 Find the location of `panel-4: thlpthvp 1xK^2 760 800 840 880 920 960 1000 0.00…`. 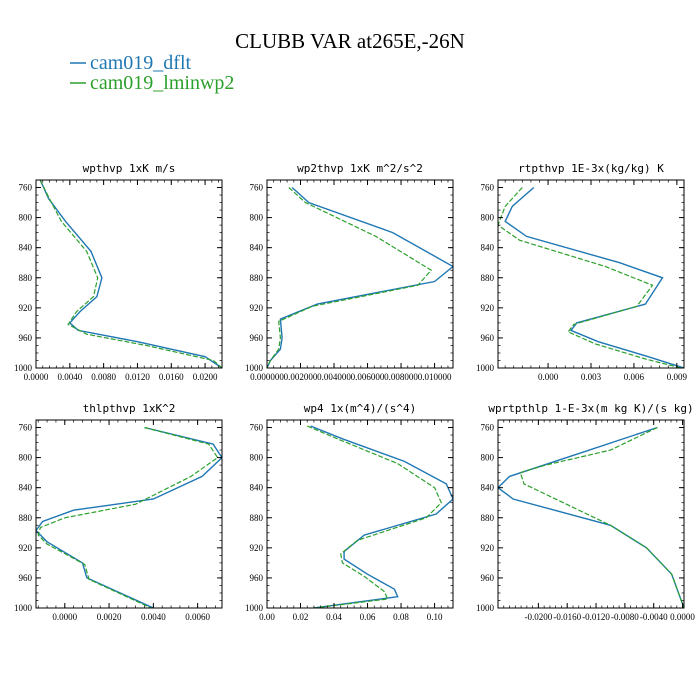

panel-4: thlpthvp 1xK^2 760 800 840 880 920 960 1000 0.00… is located at coordinates (118, 512).